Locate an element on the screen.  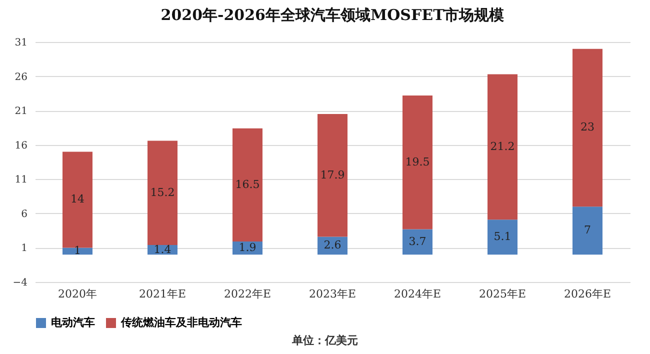
data-label: 5.1 is located at coordinates (503, 237).